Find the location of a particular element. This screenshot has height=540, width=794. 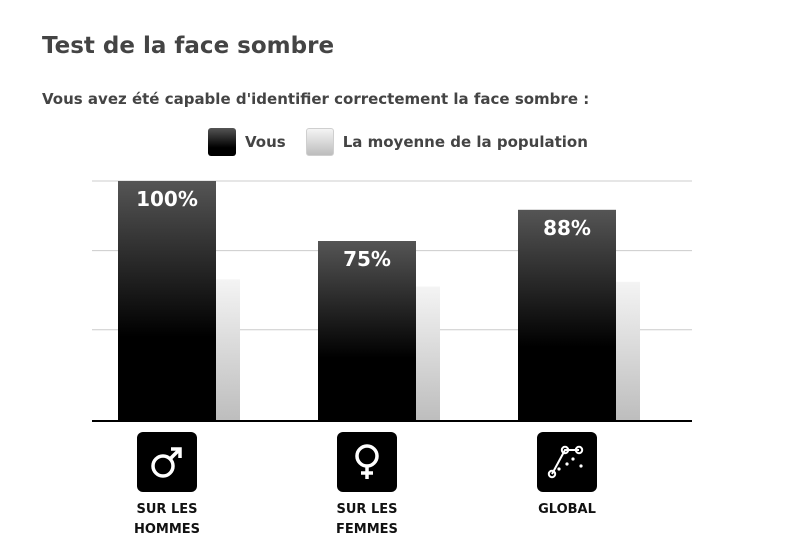

scatter-plot-icon is located at coordinates (567, 462).